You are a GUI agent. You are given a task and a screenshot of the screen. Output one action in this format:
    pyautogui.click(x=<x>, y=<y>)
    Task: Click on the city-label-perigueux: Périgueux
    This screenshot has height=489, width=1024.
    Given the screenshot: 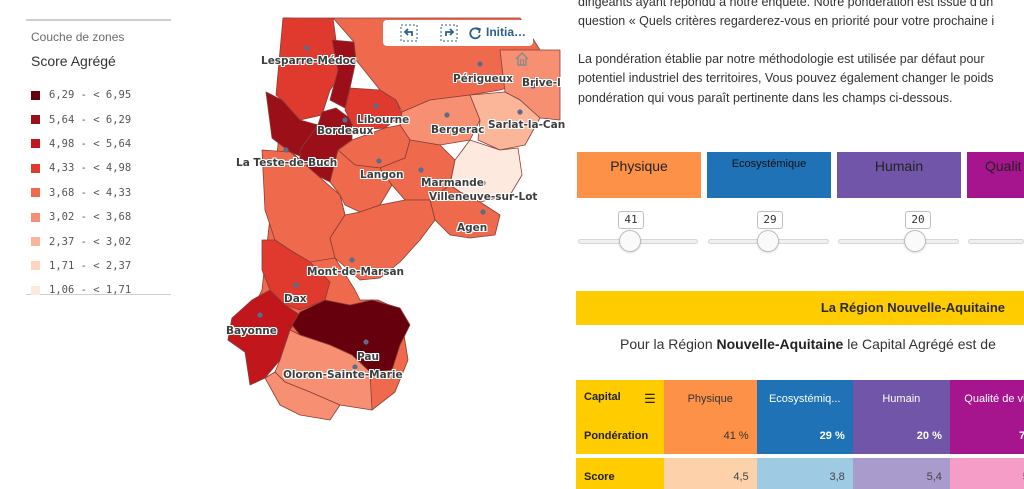 What is the action you would take?
    pyautogui.click(x=483, y=79)
    